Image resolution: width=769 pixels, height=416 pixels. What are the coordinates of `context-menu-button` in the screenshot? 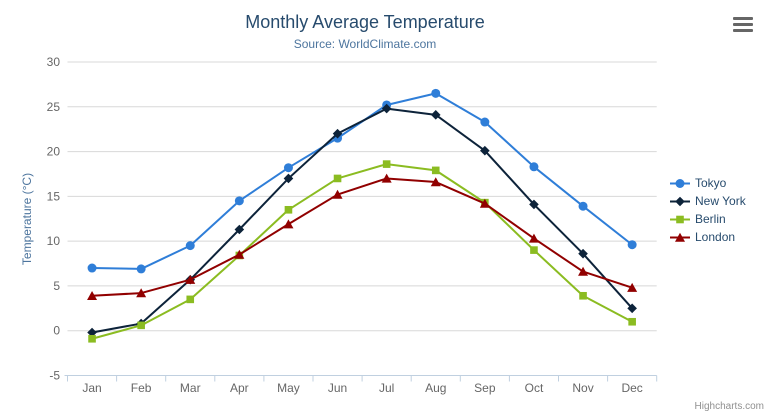 It's located at (743, 24).